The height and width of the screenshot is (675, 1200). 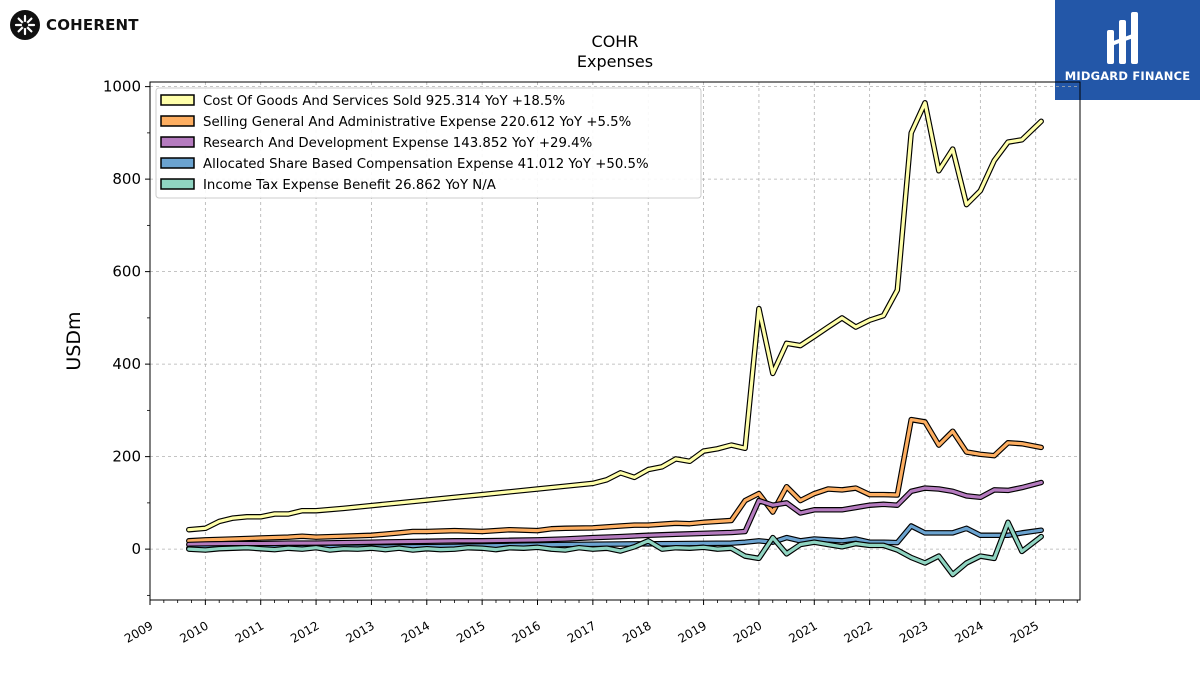 I want to click on company-logo-text: COHERENT, so click(x=92, y=25).